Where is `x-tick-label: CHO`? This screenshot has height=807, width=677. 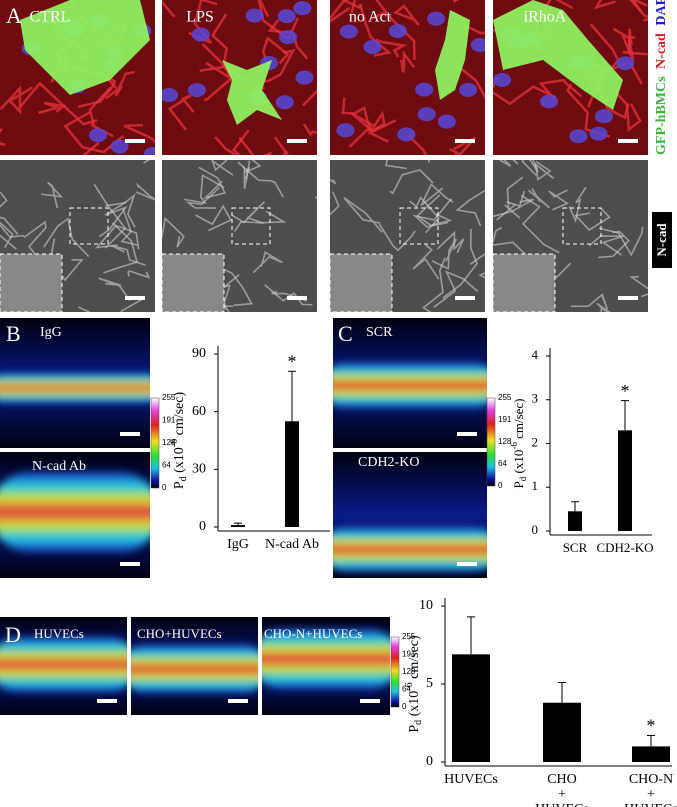
x-tick-label: CHO is located at coordinates (562, 779).